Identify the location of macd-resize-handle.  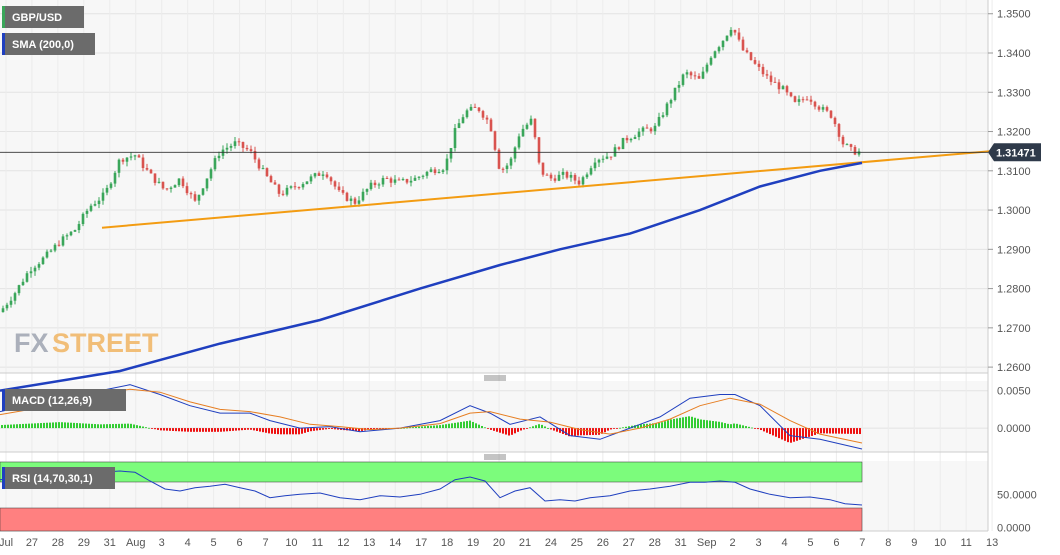
(495, 378).